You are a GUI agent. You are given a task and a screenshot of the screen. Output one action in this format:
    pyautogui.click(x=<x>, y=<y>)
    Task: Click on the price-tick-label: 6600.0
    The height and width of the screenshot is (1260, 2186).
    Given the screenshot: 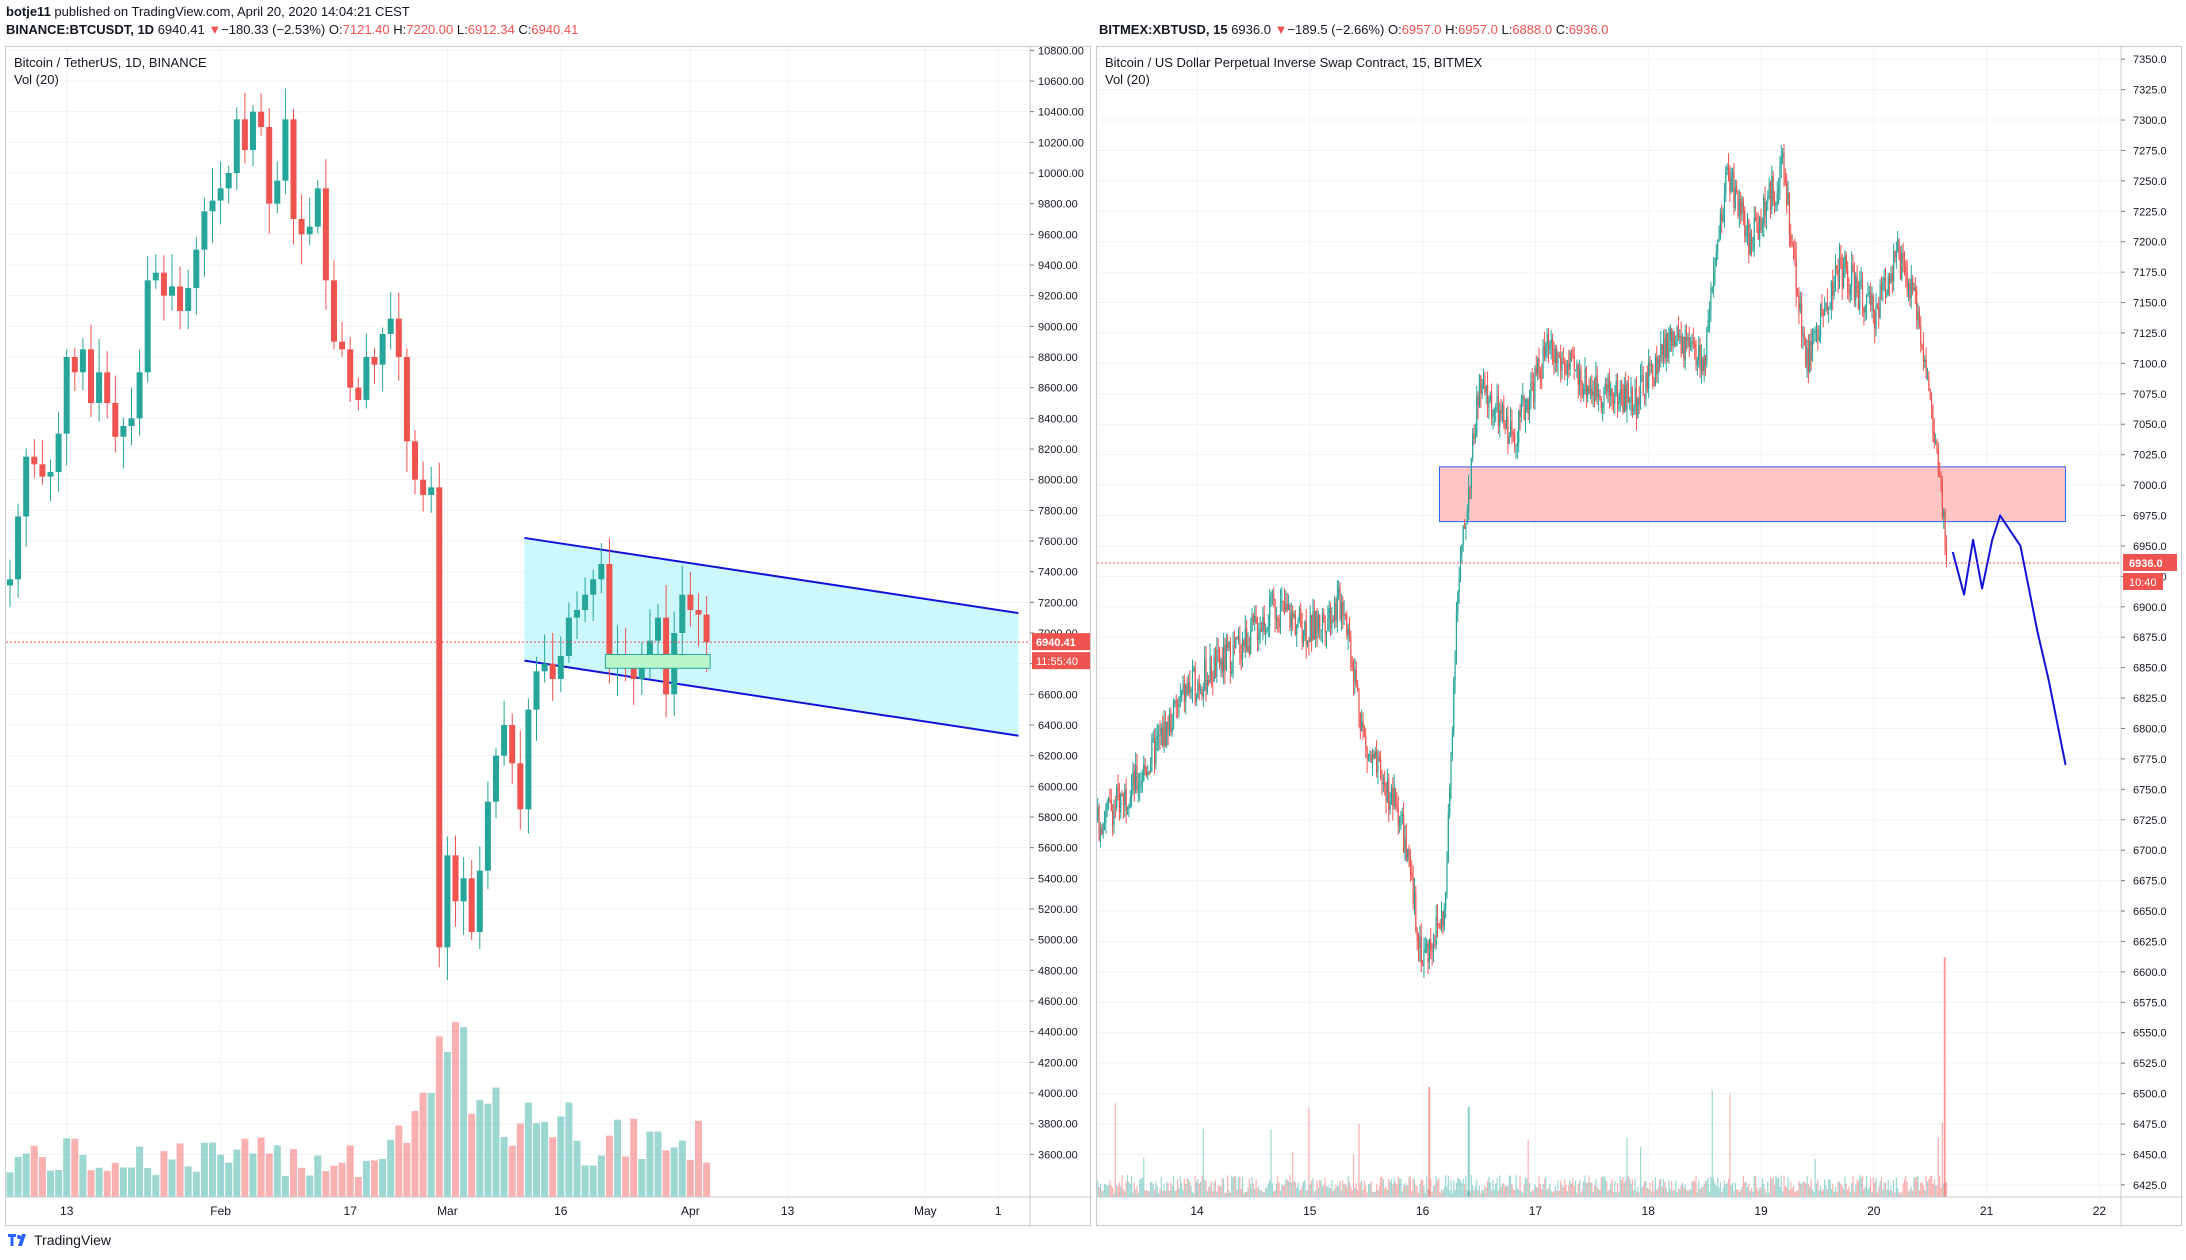 What is the action you would take?
    pyautogui.click(x=2150, y=973)
    